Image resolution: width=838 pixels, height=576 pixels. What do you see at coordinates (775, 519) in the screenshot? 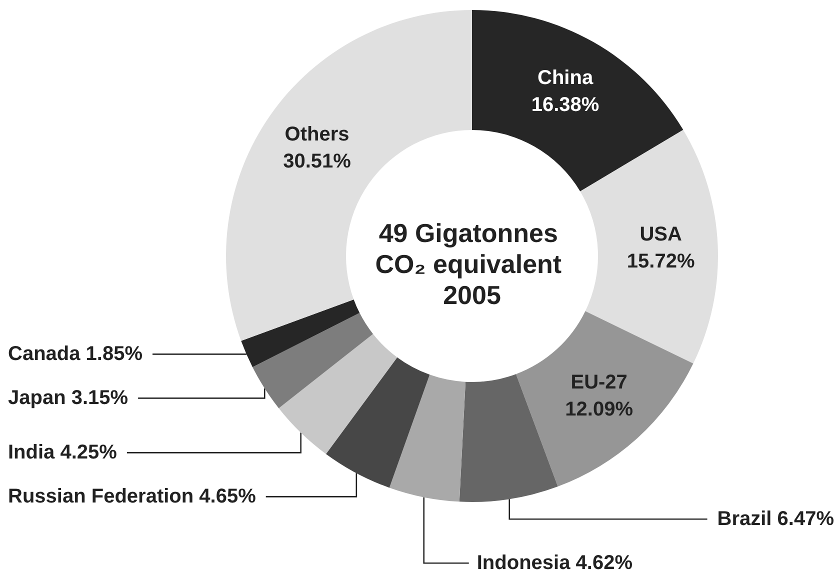
I see `slice-label: Brazil 6.47%` at bounding box center [775, 519].